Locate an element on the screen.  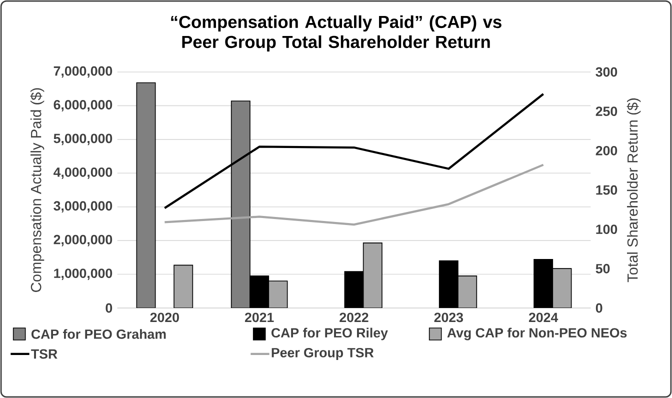
y-axis-title: Compensation Actually Paid ($) is located at coordinates (37, 190).